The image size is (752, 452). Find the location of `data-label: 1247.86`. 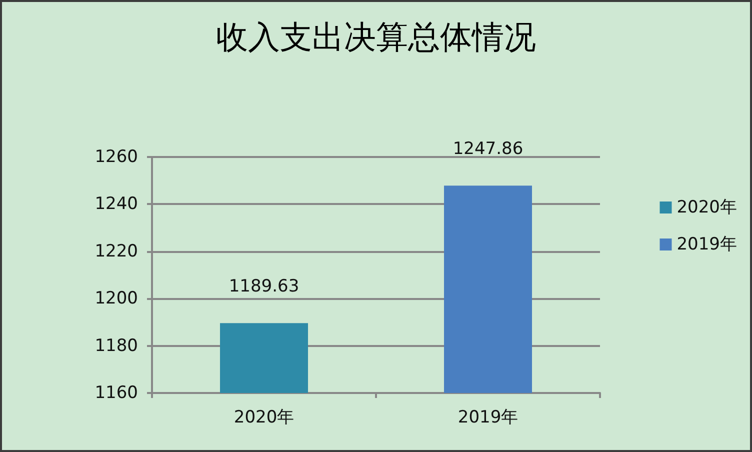

data-label: 1247.86 is located at coordinates (488, 149).